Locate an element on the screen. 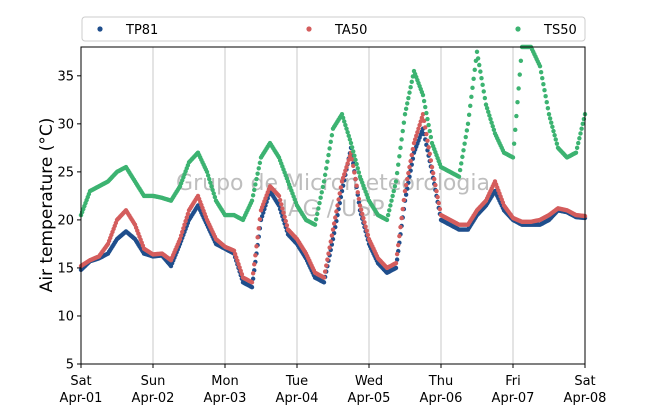 This screenshot has height=409, width=650. x-tick-label: Apr-04 is located at coordinates (297, 398).